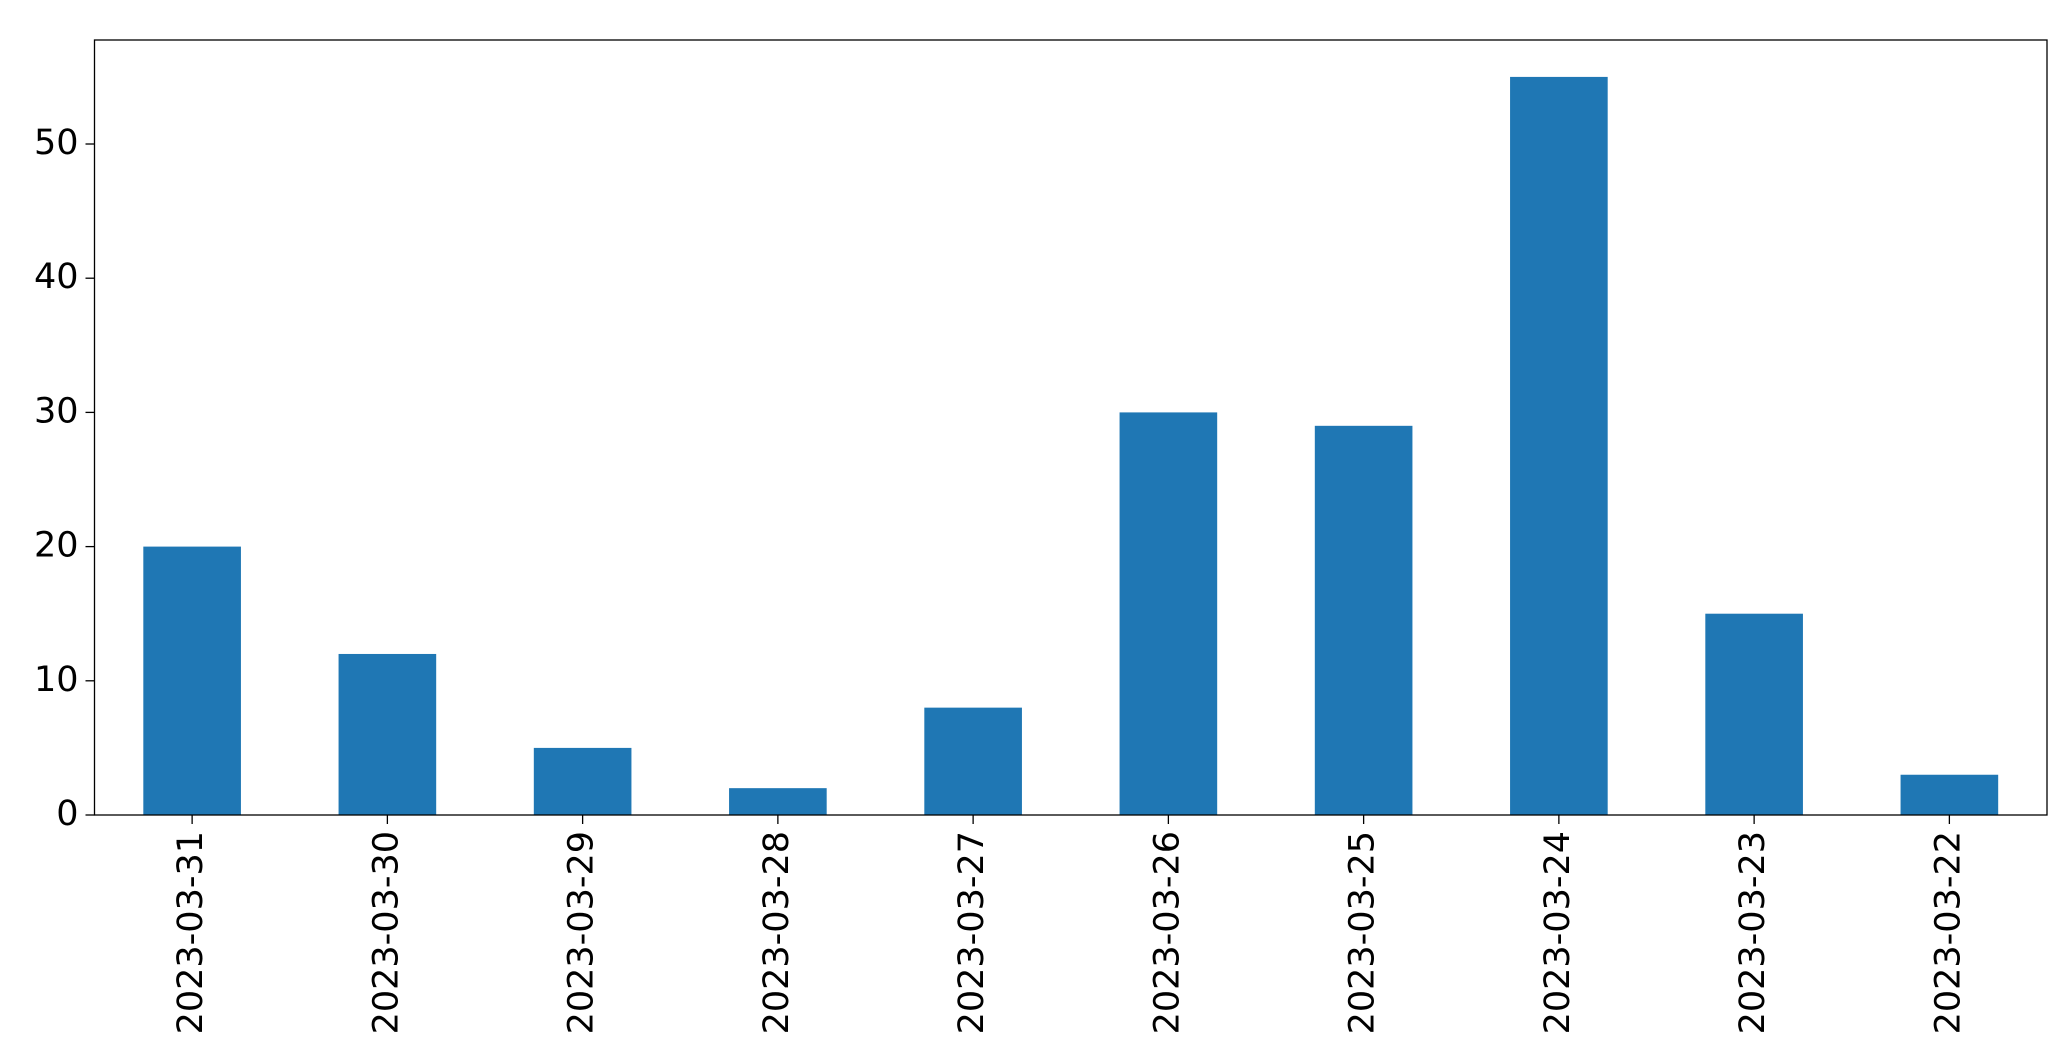  Describe the element at coordinates (191, 932) in the screenshot. I see `x-tick-label: 2023-03-31` at that location.